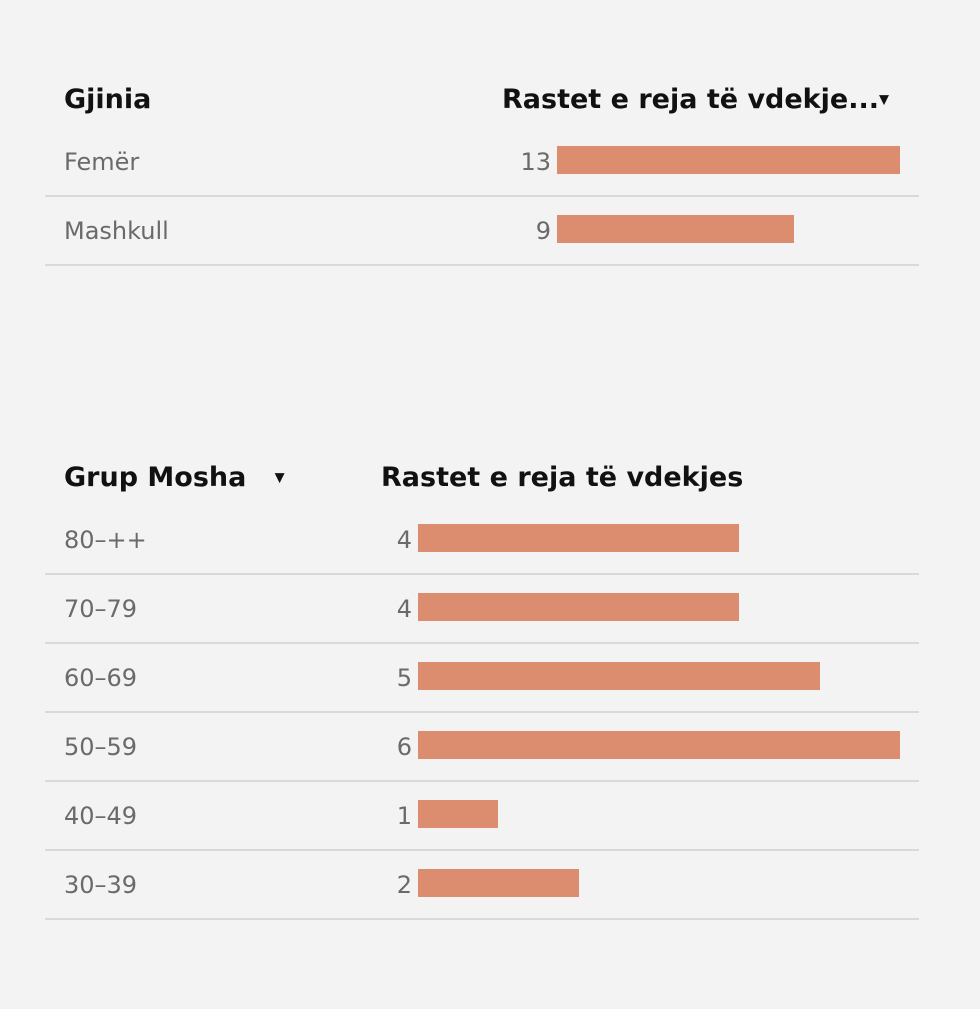 The image size is (980, 1009). What do you see at coordinates (543, 231) in the screenshot?
I see `row-value: 9` at bounding box center [543, 231].